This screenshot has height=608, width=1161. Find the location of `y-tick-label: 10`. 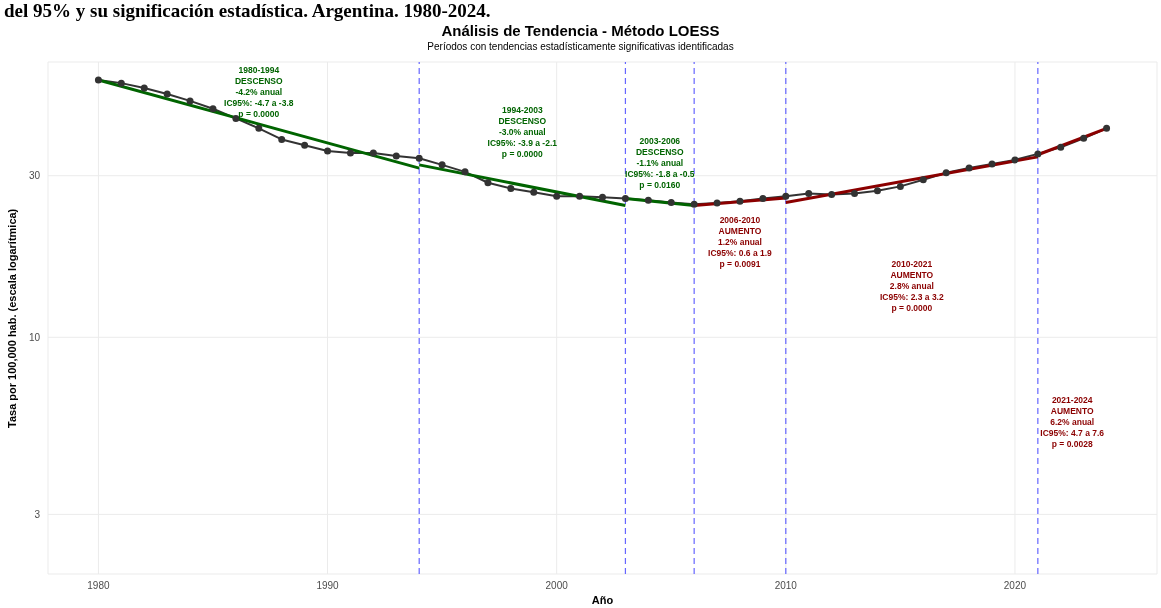

y-tick-label: 10 is located at coordinates (34, 337).